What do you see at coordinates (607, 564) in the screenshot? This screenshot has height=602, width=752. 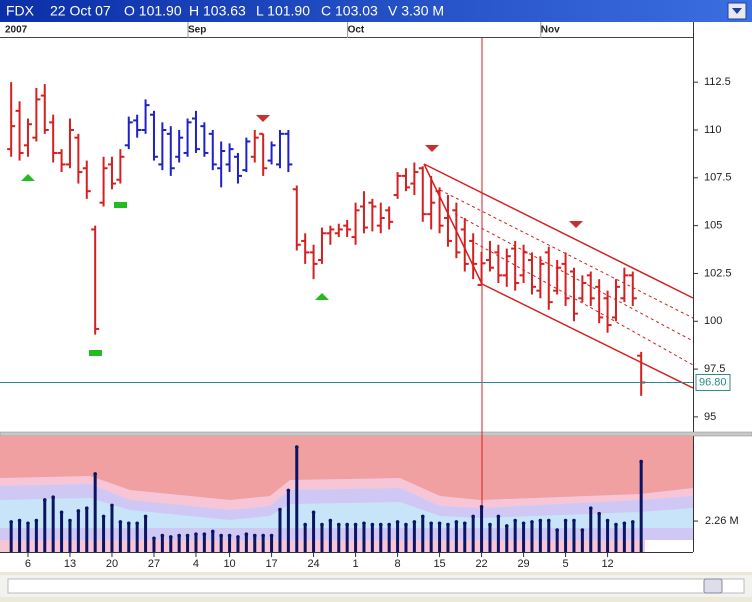 I see `x-tick-label: 12` at bounding box center [607, 564].